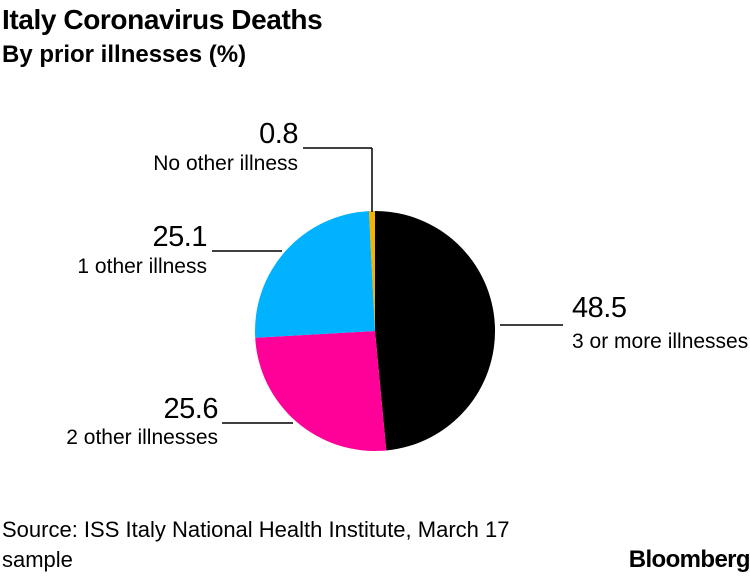  Describe the element at coordinates (321, 391) in the screenshot. I see `pie-slice-two-other-illnesses` at that location.